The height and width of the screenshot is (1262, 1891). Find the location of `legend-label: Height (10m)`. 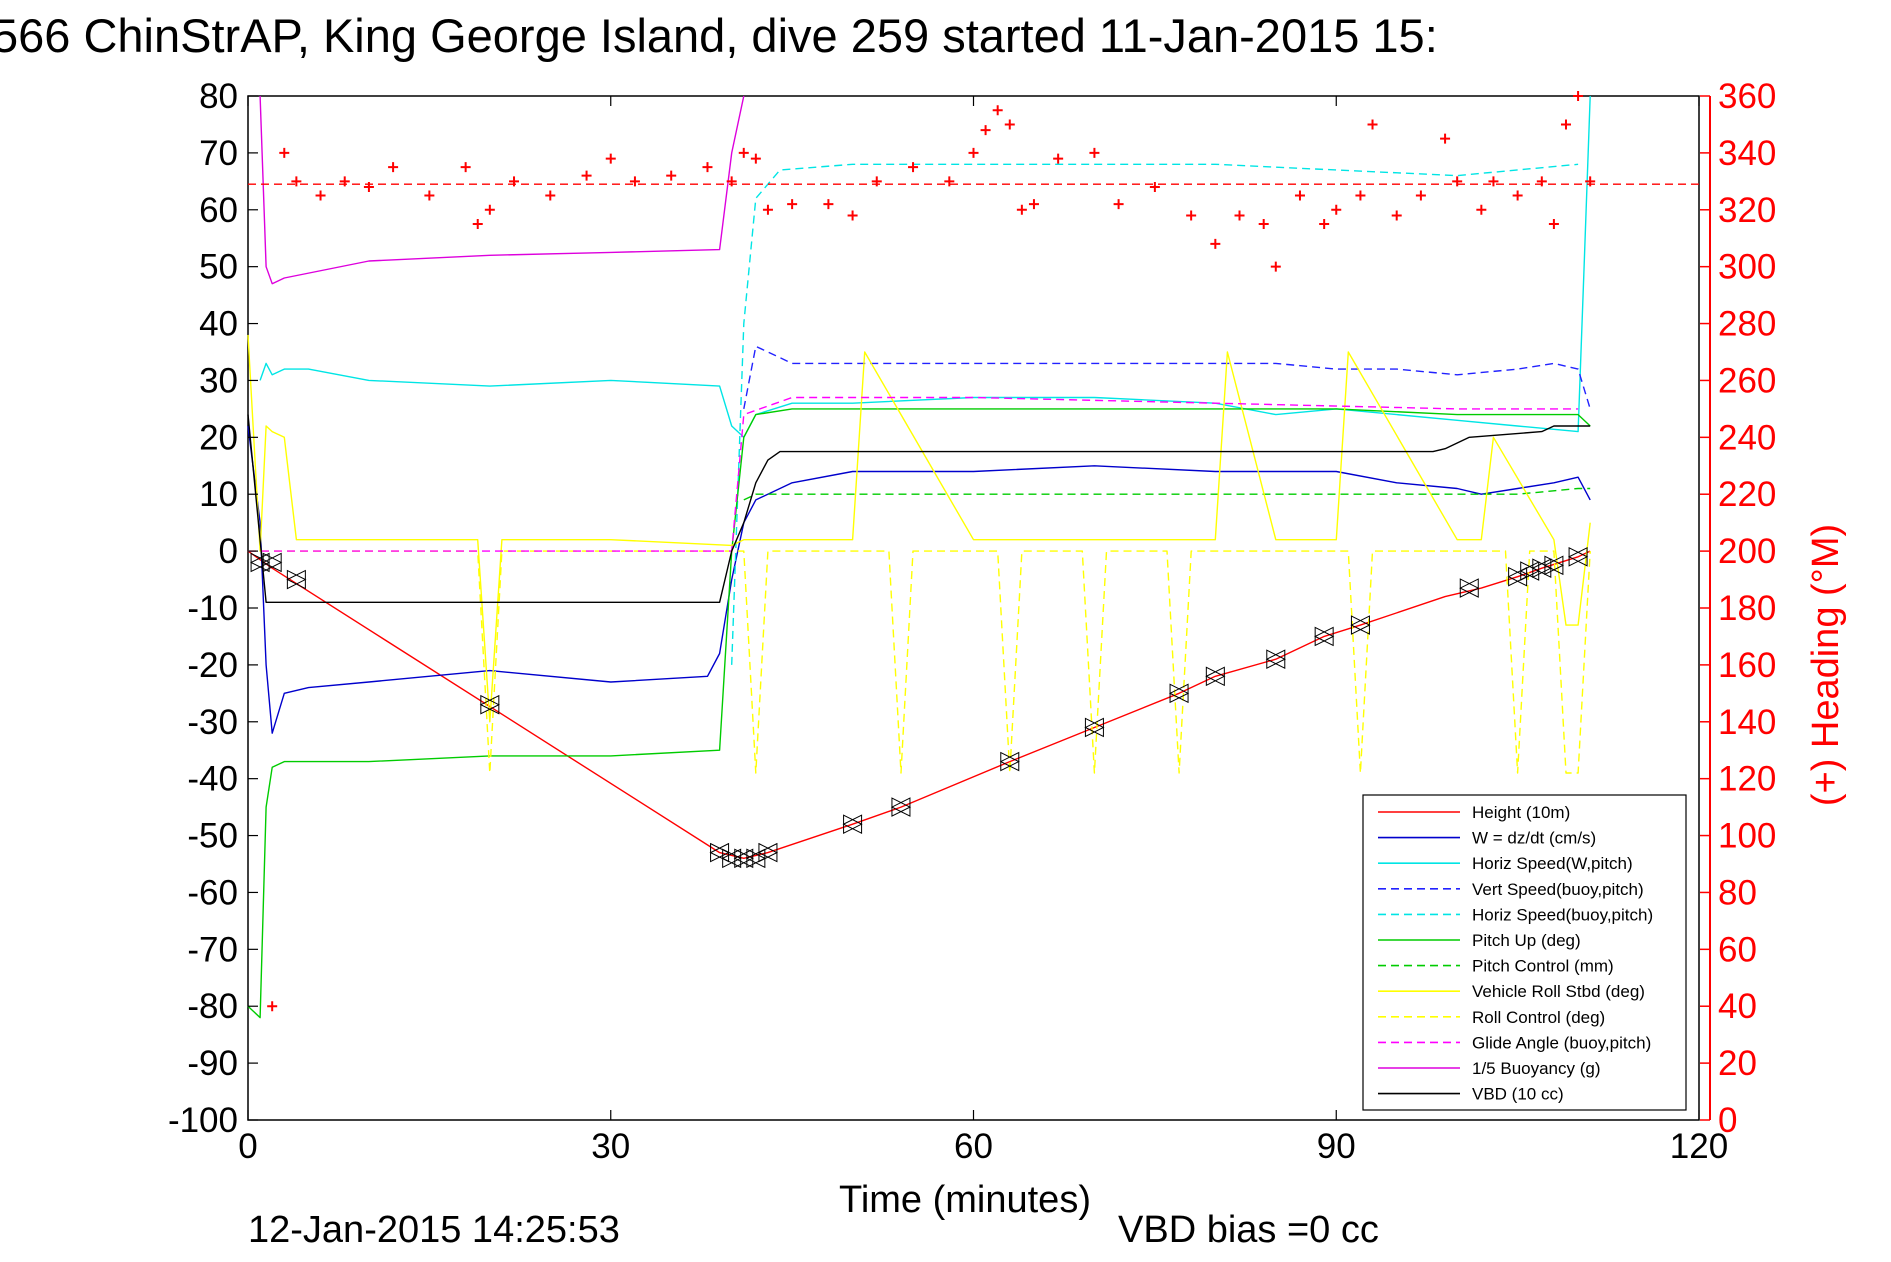

legend-label: Height (10m) is located at coordinates (1521, 812).